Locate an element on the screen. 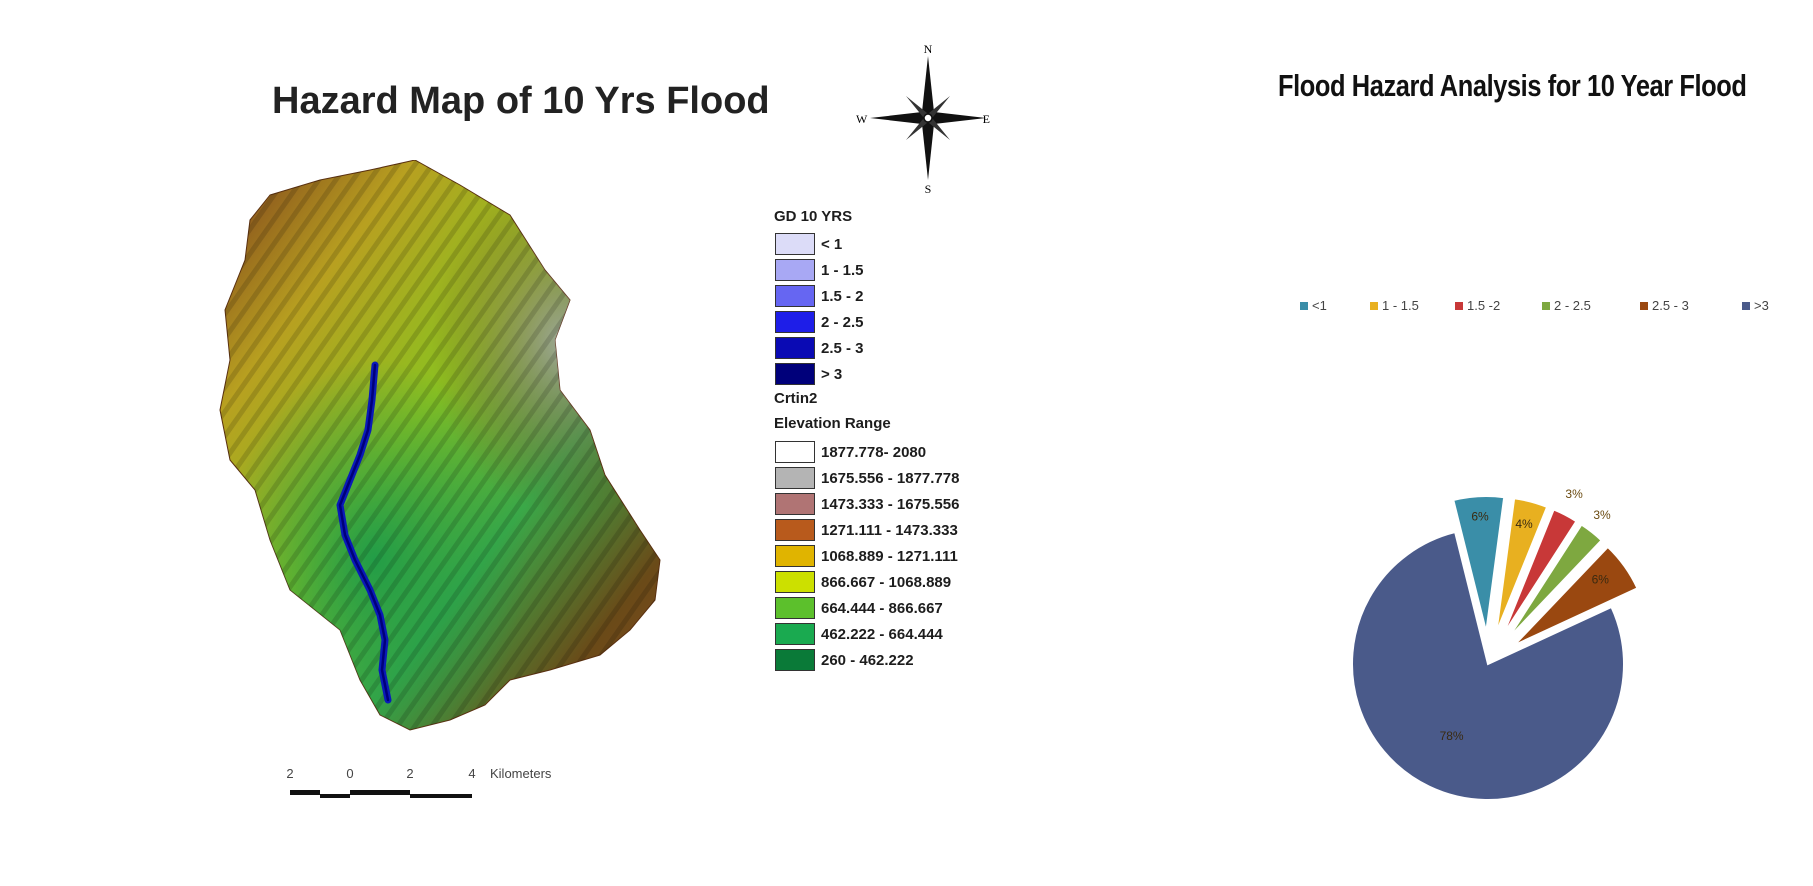 The height and width of the screenshot is (886, 1813). chart-legend-label: >3 is located at coordinates (1761, 305).